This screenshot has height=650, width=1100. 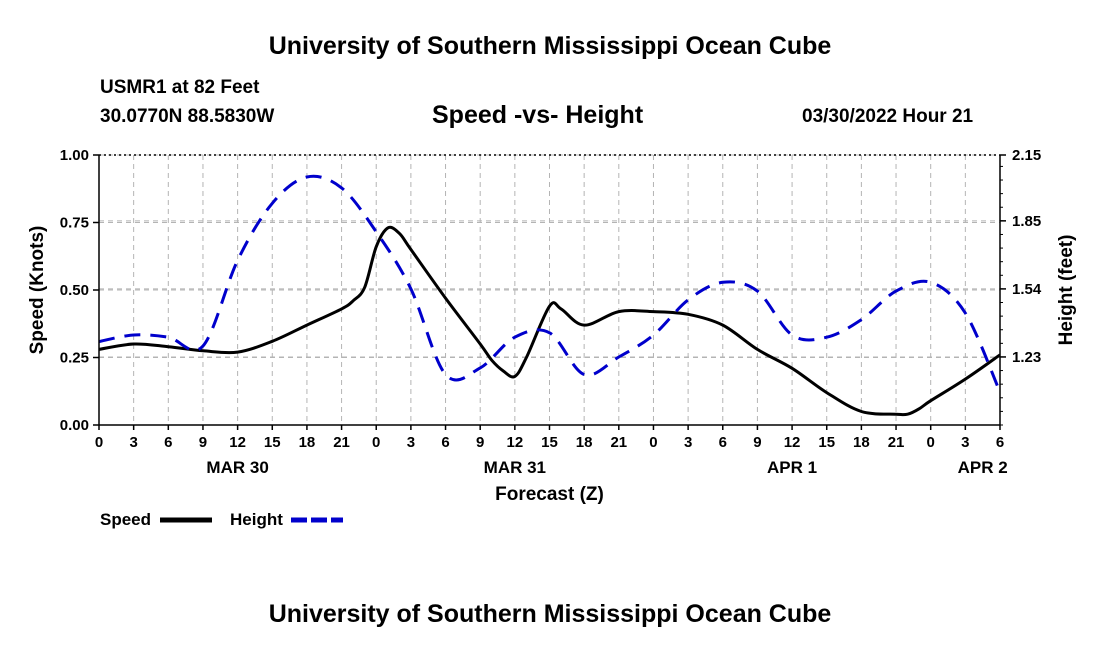 I want to click on y-left-tick-label: 0.75, so click(x=74, y=223).